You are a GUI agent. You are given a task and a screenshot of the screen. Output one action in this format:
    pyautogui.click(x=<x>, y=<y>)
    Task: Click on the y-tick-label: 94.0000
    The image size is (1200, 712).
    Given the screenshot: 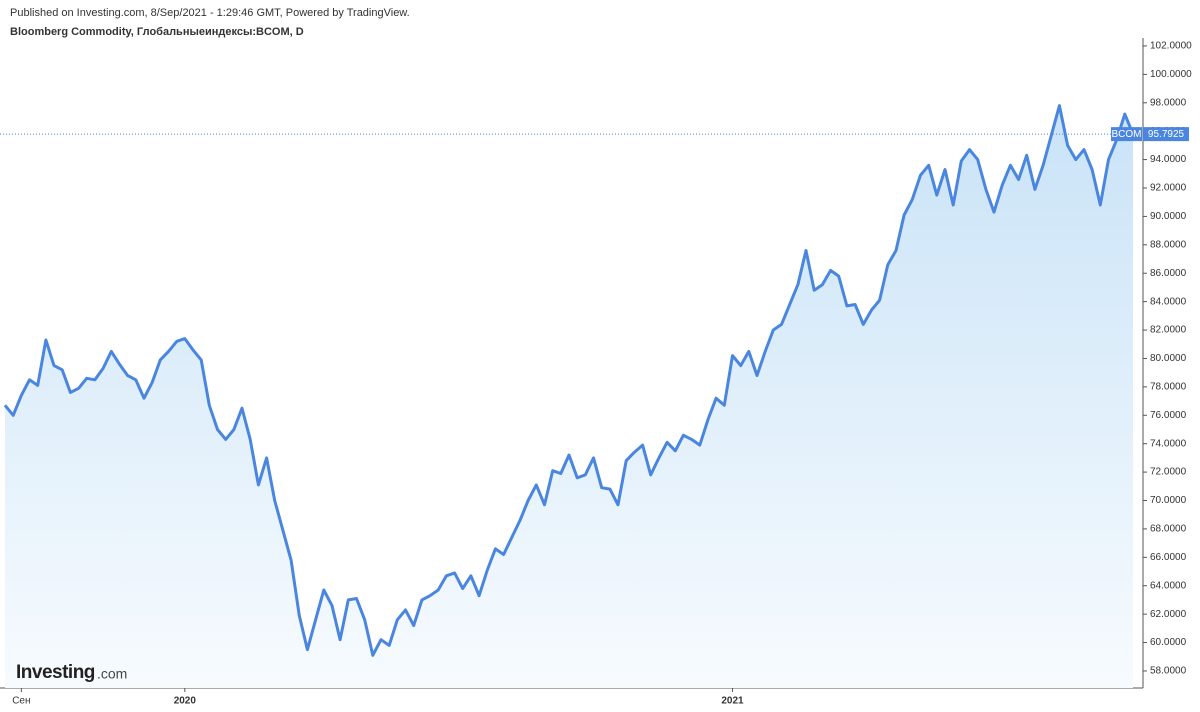 What is the action you would take?
    pyautogui.click(x=1168, y=159)
    